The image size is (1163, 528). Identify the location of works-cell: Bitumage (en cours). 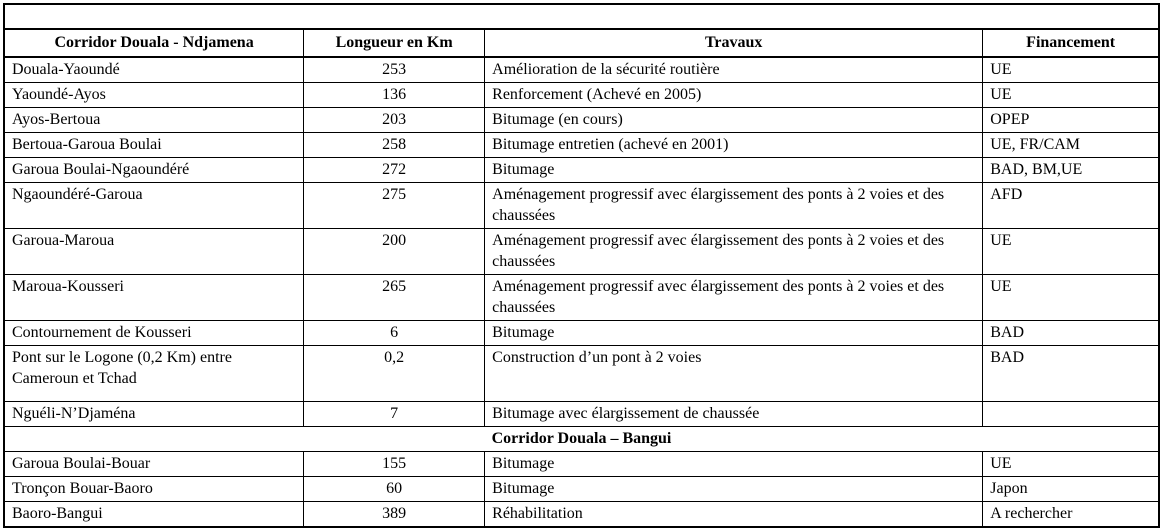
(734, 120).